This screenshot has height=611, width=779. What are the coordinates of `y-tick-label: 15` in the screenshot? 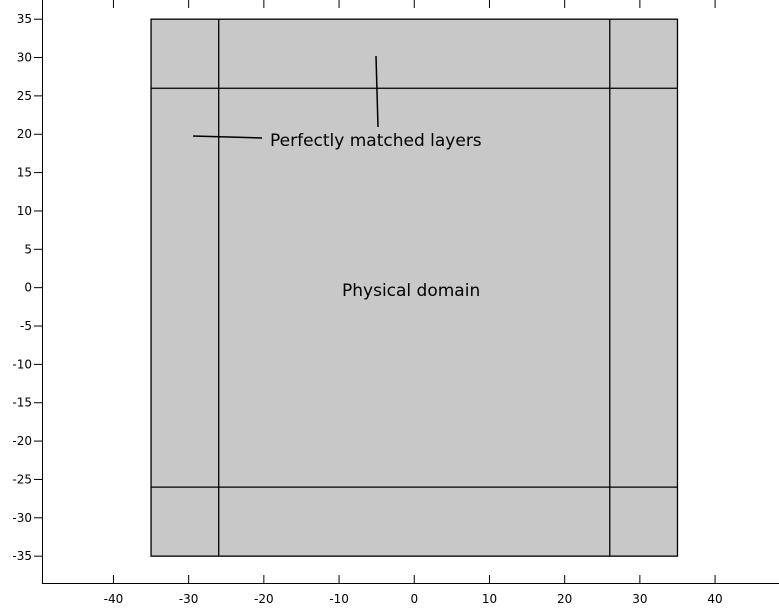 It's located at (24, 173).